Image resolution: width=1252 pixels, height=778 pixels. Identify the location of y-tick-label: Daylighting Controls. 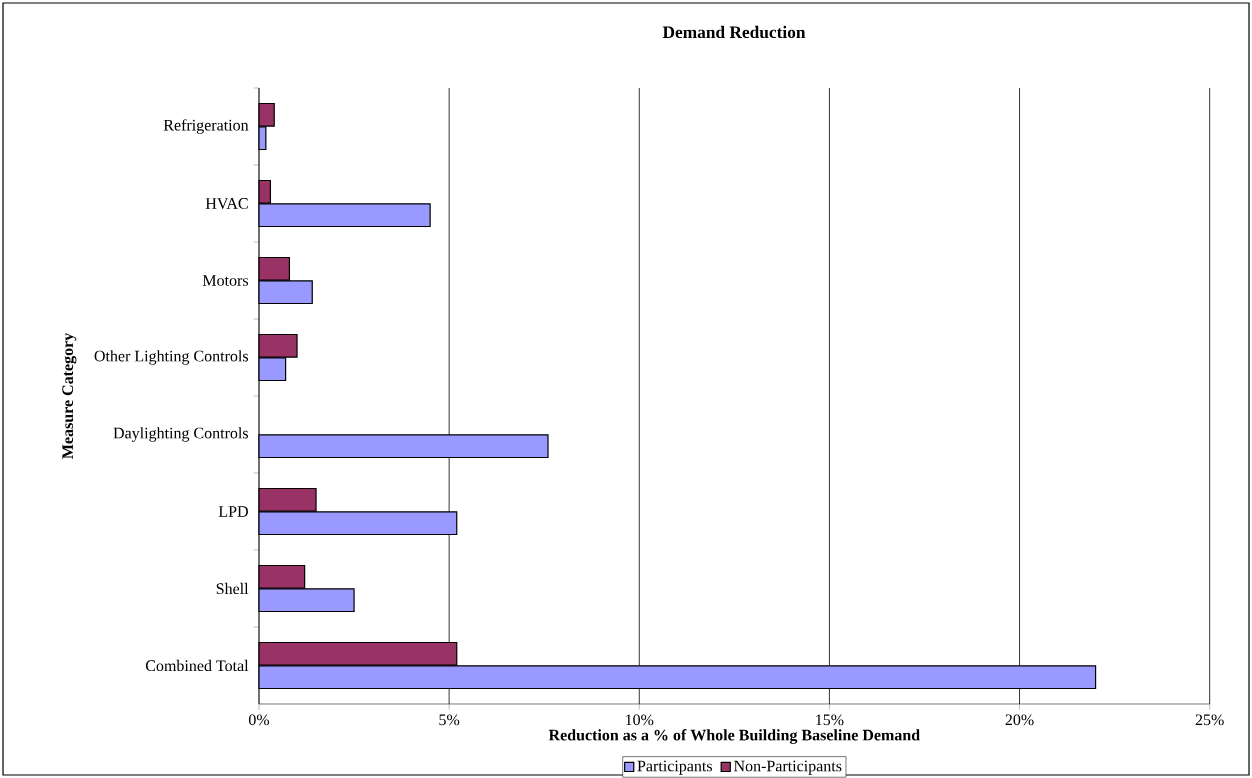
(181, 434).